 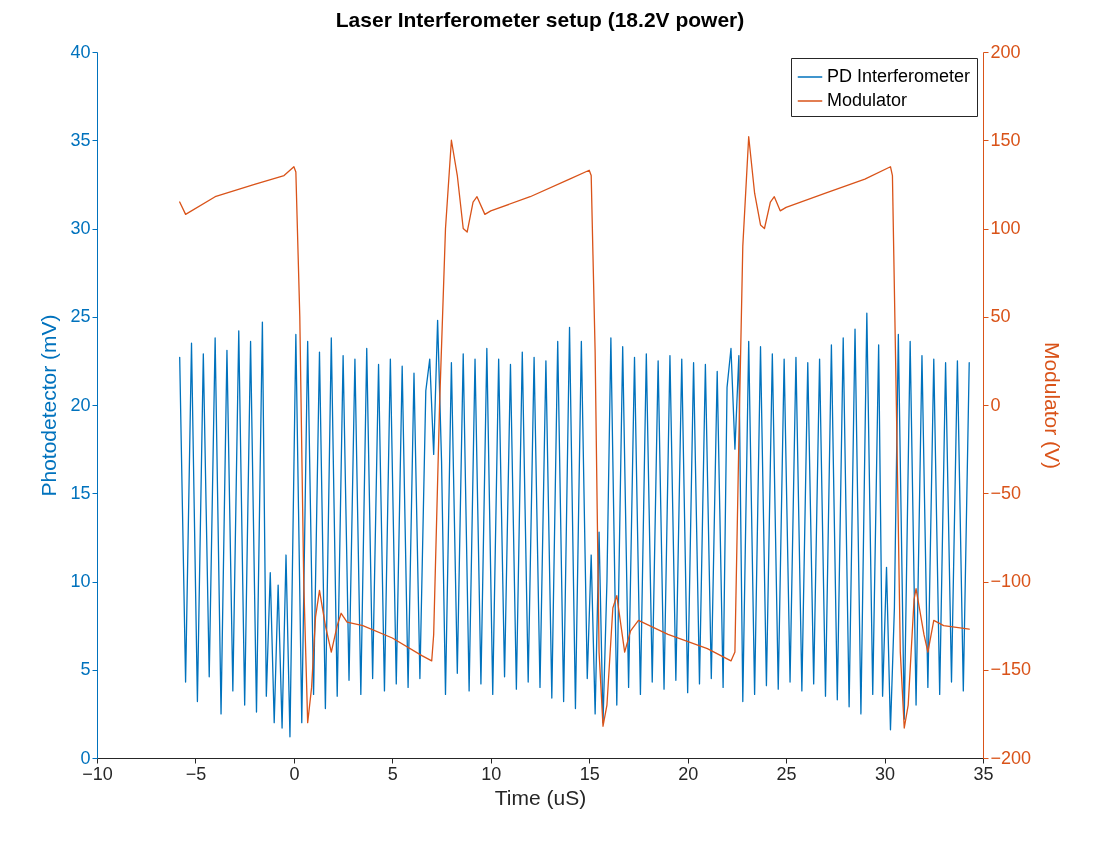 I want to click on y2-tick-label: 50, so click(x=1000, y=316).